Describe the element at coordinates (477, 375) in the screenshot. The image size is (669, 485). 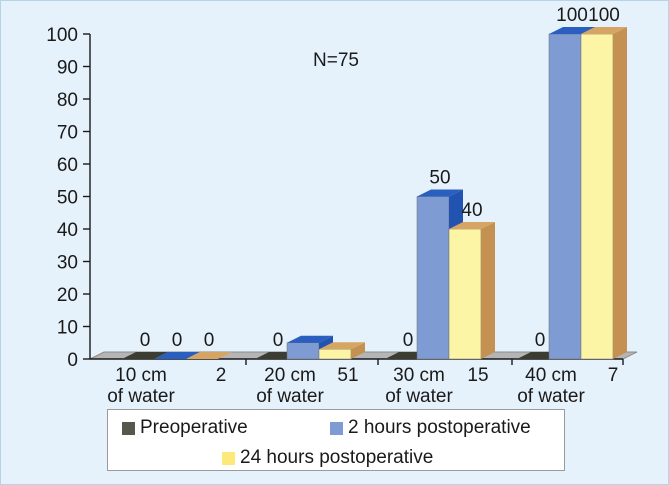
I see `x-category-side-value: 15` at that location.